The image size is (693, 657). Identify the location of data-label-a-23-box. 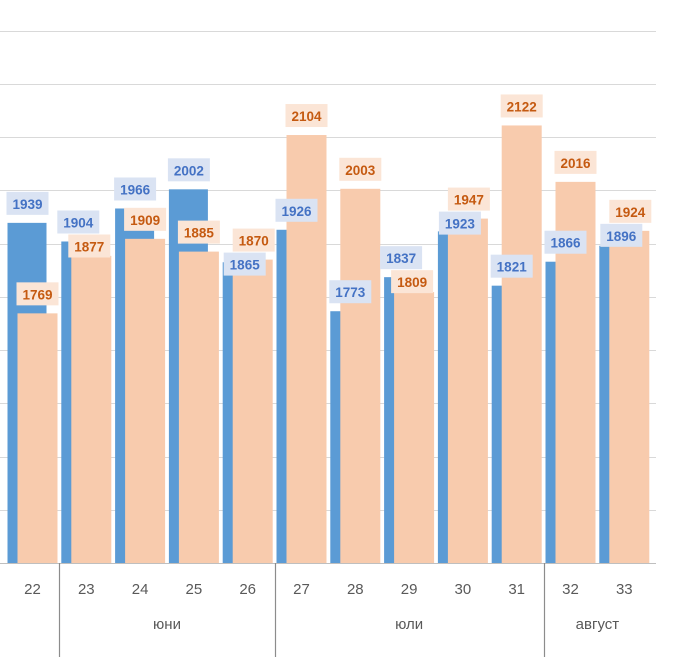
(78, 222).